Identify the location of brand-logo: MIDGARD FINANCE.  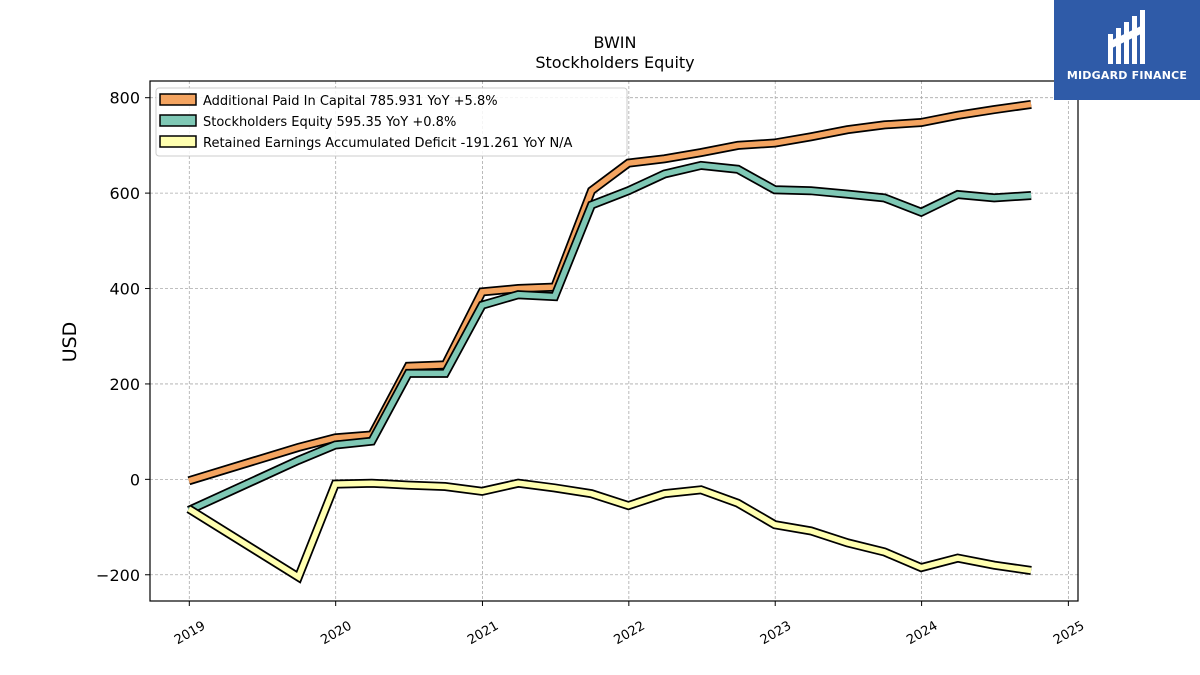
(1127, 50).